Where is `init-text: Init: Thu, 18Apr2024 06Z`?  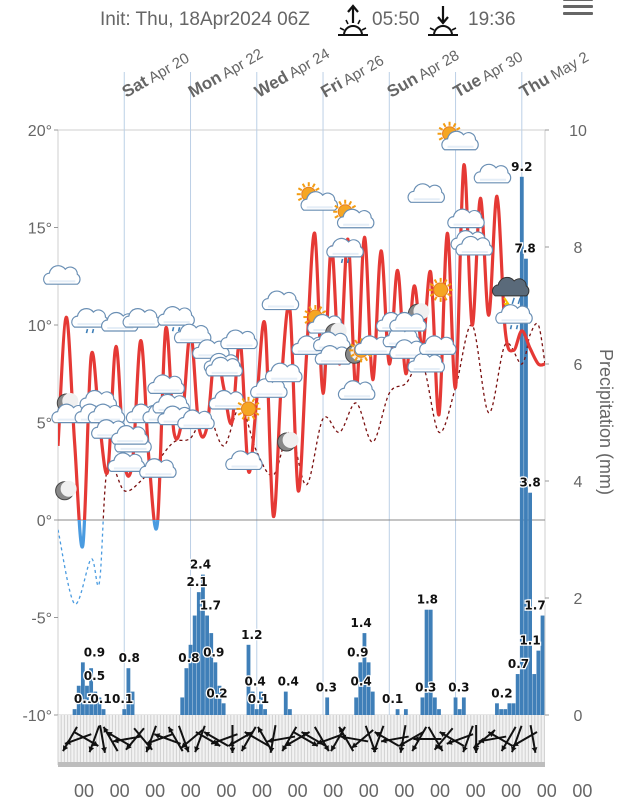 init-text: Init: Thu, 18Apr2024 06Z is located at coordinates (205, 19).